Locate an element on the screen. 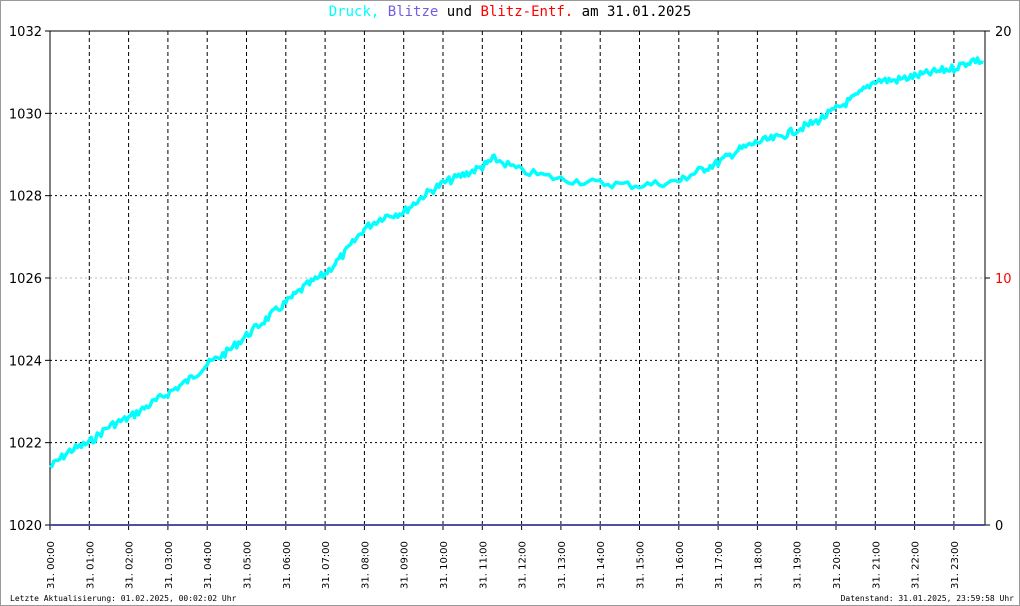 This screenshot has width=1020, height=606. x-tick-label: 31. 04:00 is located at coordinates (208, 565).